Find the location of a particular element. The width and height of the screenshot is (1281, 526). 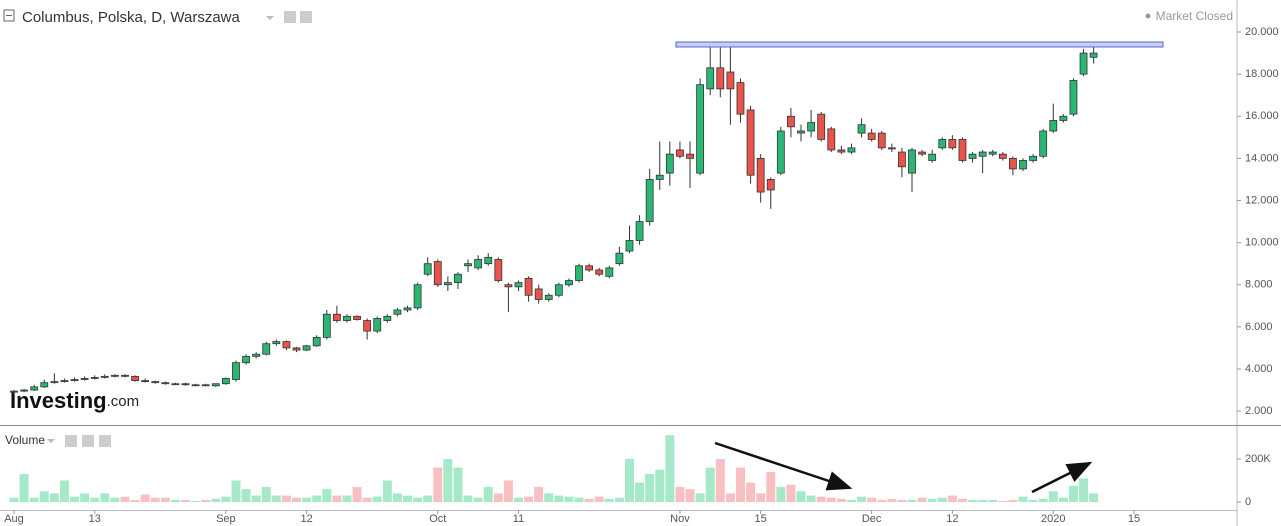

x-tick-label: Aug is located at coordinates (14, 519).